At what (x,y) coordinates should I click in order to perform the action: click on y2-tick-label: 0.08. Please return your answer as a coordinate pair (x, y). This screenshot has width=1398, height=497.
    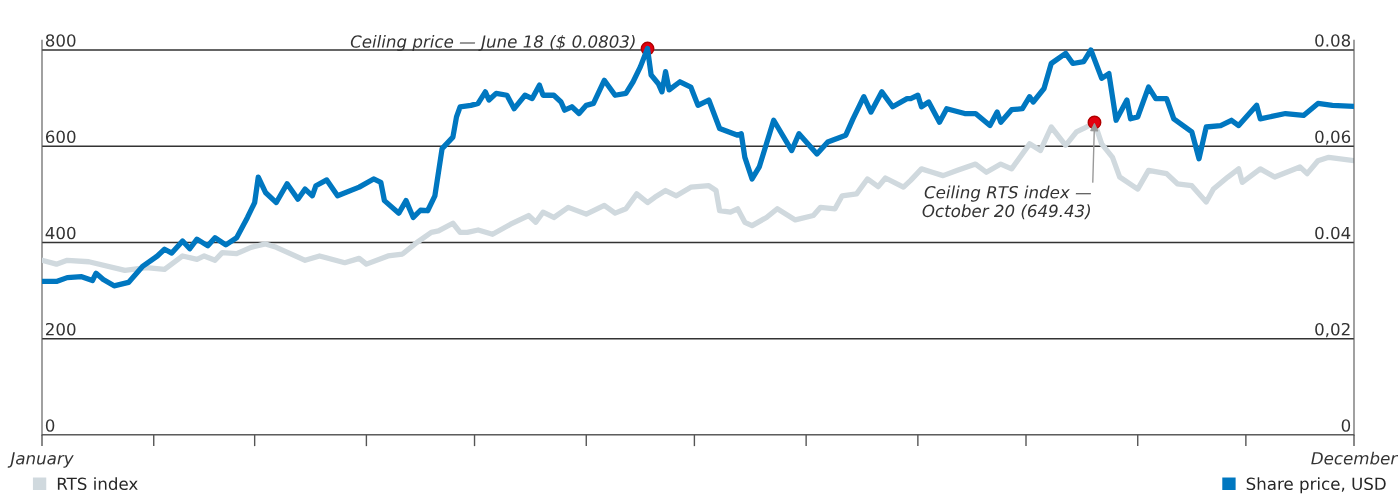
    Looking at the image, I should click on (1333, 40).